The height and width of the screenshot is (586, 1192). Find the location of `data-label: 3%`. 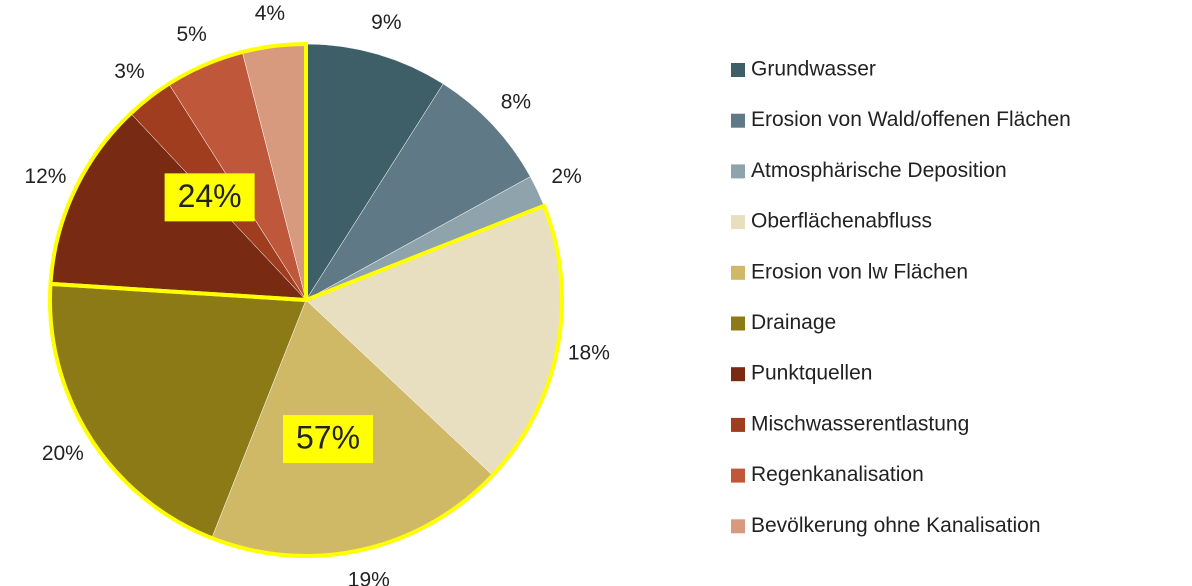

data-label: 3% is located at coordinates (129, 71).